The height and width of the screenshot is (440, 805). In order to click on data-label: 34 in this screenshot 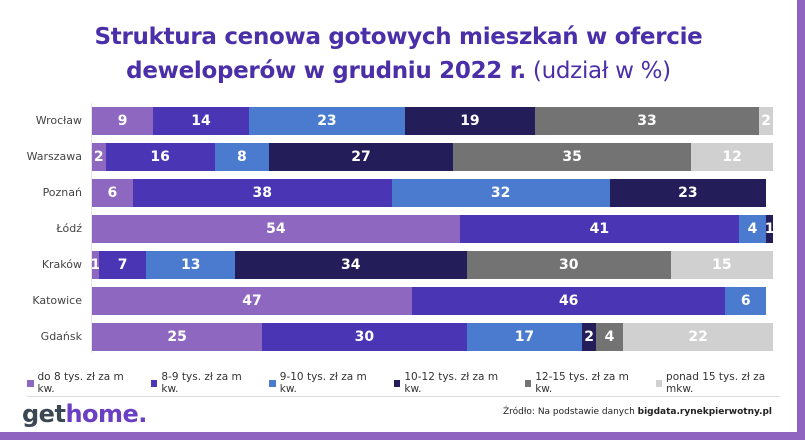, I will do `click(351, 265)`.